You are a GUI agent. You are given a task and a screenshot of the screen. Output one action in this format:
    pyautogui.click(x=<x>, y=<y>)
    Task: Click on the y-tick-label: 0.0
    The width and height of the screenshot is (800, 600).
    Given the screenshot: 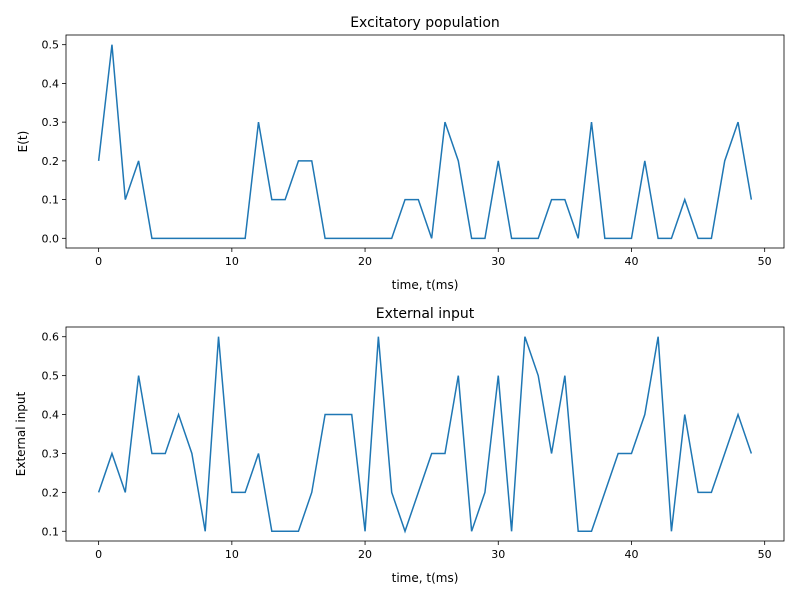 What is the action you would take?
    pyautogui.click(x=51, y=238)
    